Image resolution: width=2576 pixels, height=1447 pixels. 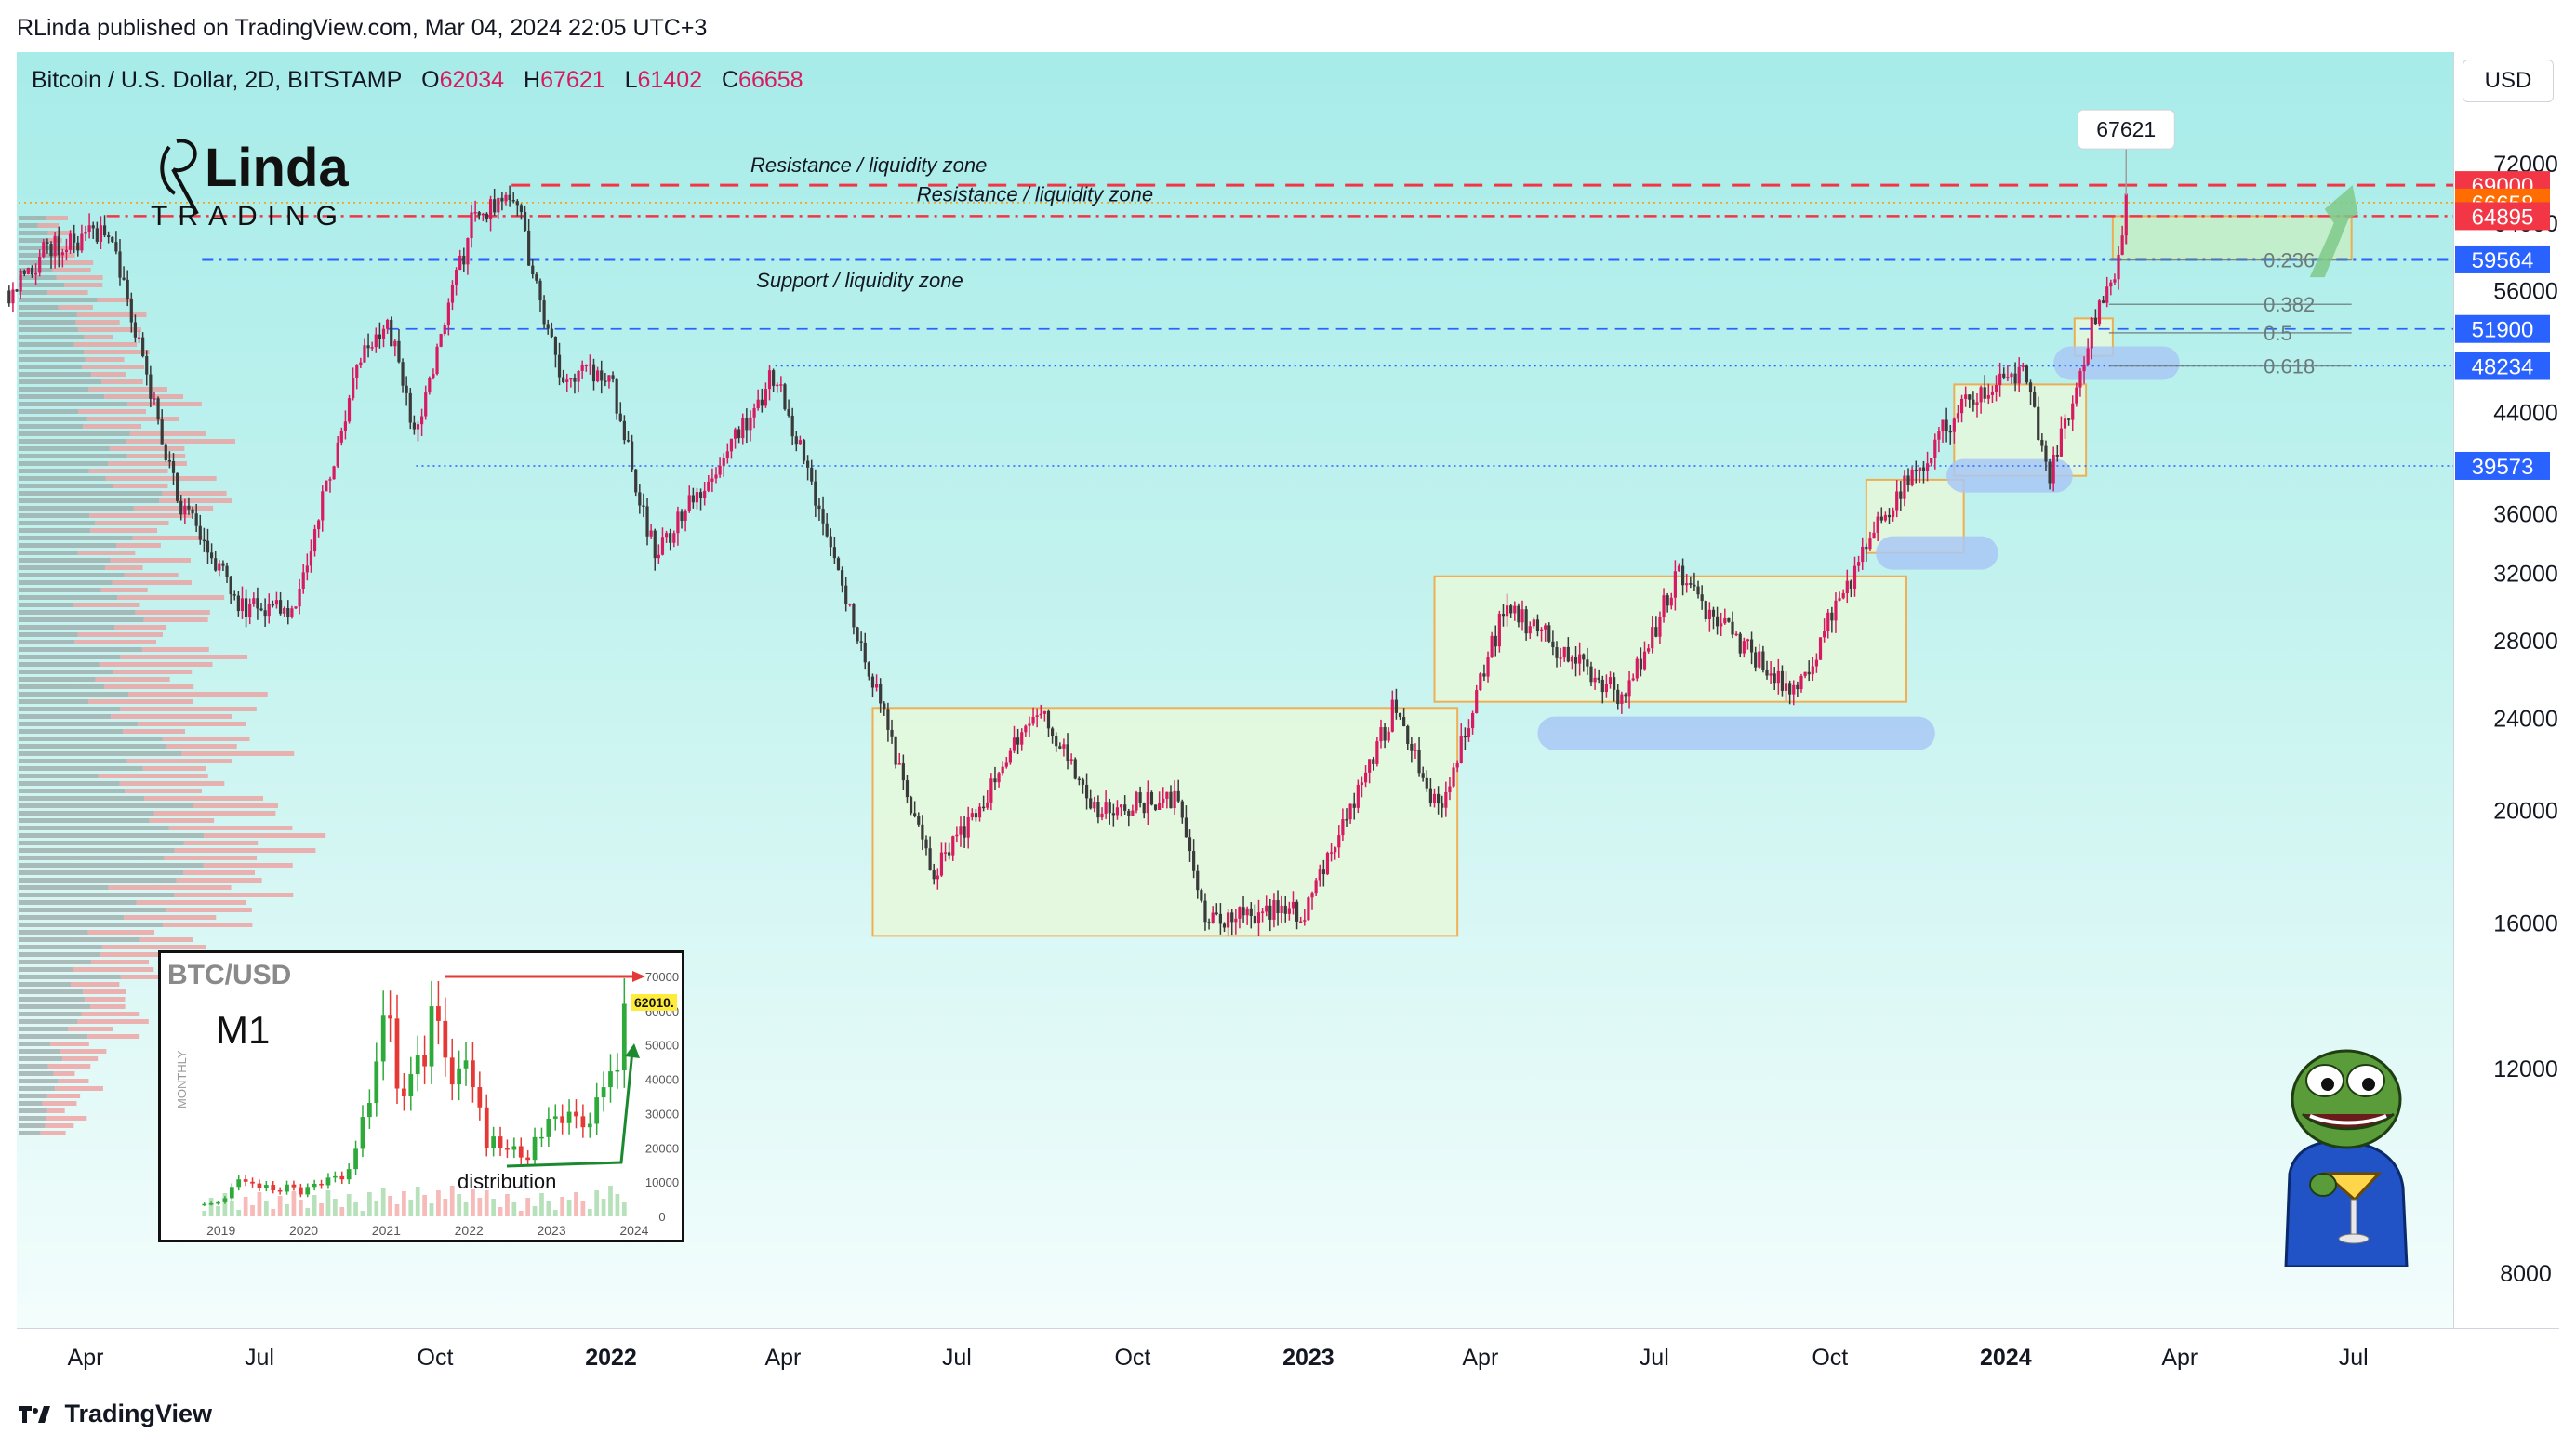 I want to click on y-tick-label: 20000, so click(x=2525, y=811).